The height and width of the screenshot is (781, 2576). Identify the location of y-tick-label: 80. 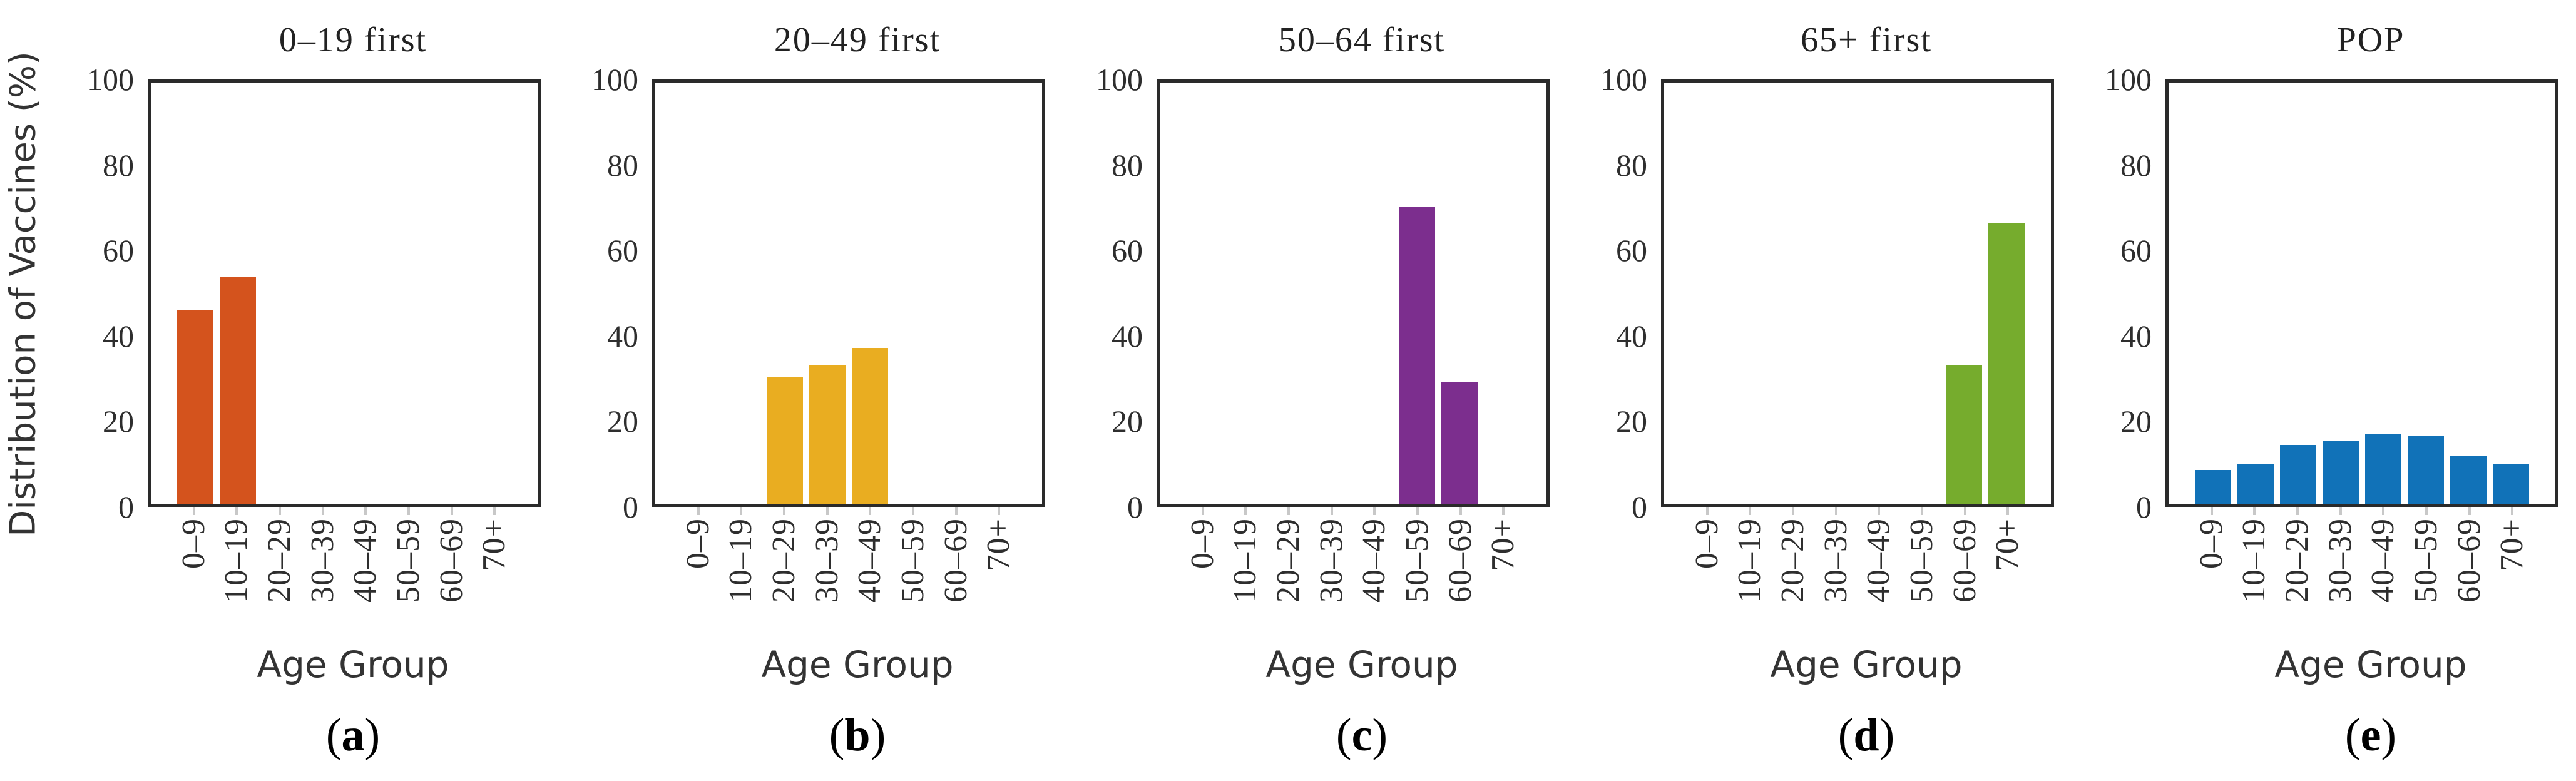
(622, 165).